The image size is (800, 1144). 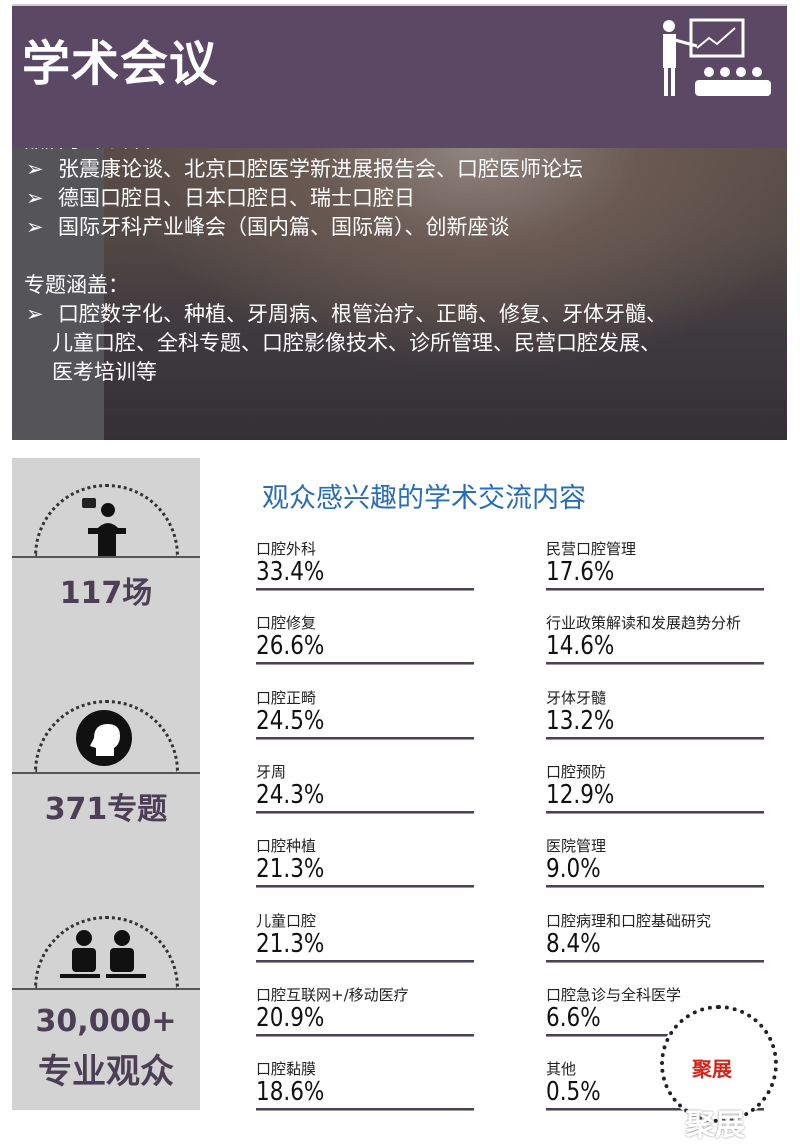 I want to click on interest-value: 17.6%, so click(x=580, y=572).